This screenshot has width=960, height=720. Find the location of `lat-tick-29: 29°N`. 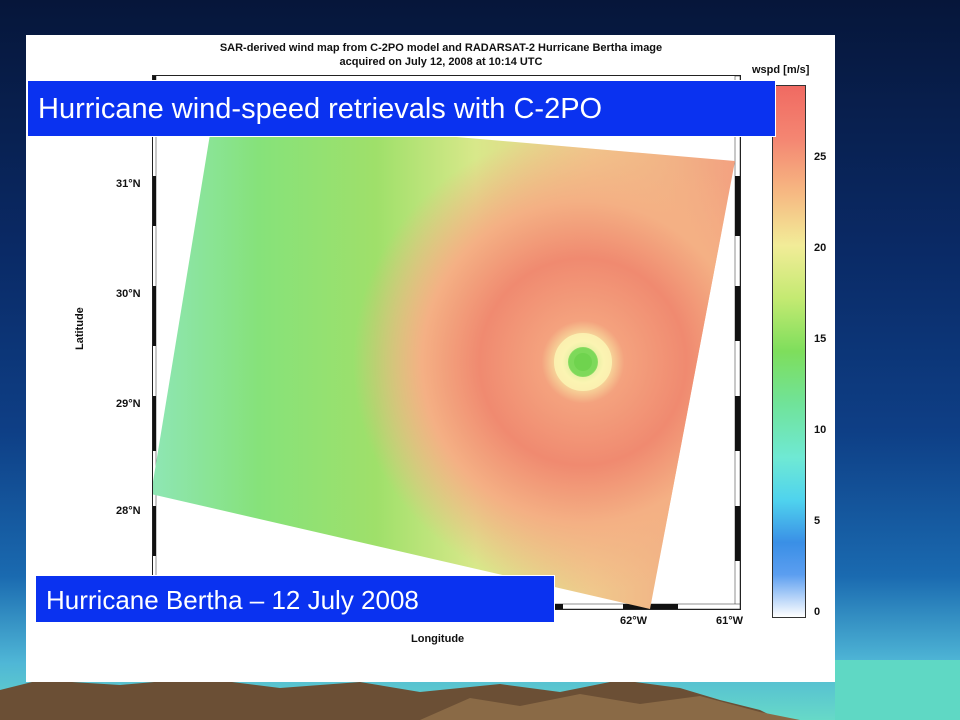

lat-tick-29: 29°N is located at coordinates (128, 404).